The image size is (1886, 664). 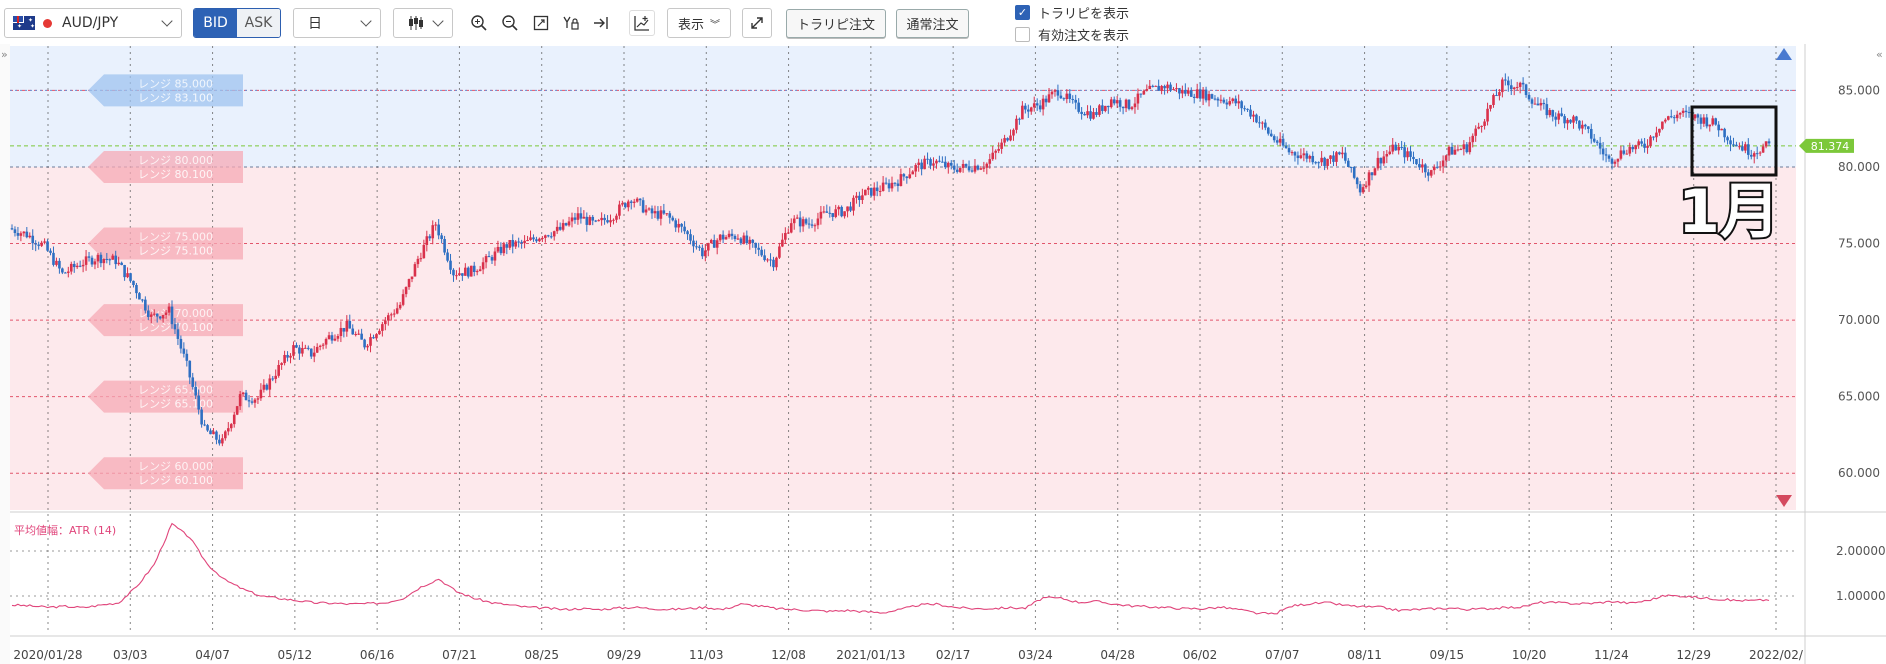 What do you see at coordinates (175, 83) in the screenshot?
I see `range-tag-label: レンジ 85.000` at bounding box center [175, 83].